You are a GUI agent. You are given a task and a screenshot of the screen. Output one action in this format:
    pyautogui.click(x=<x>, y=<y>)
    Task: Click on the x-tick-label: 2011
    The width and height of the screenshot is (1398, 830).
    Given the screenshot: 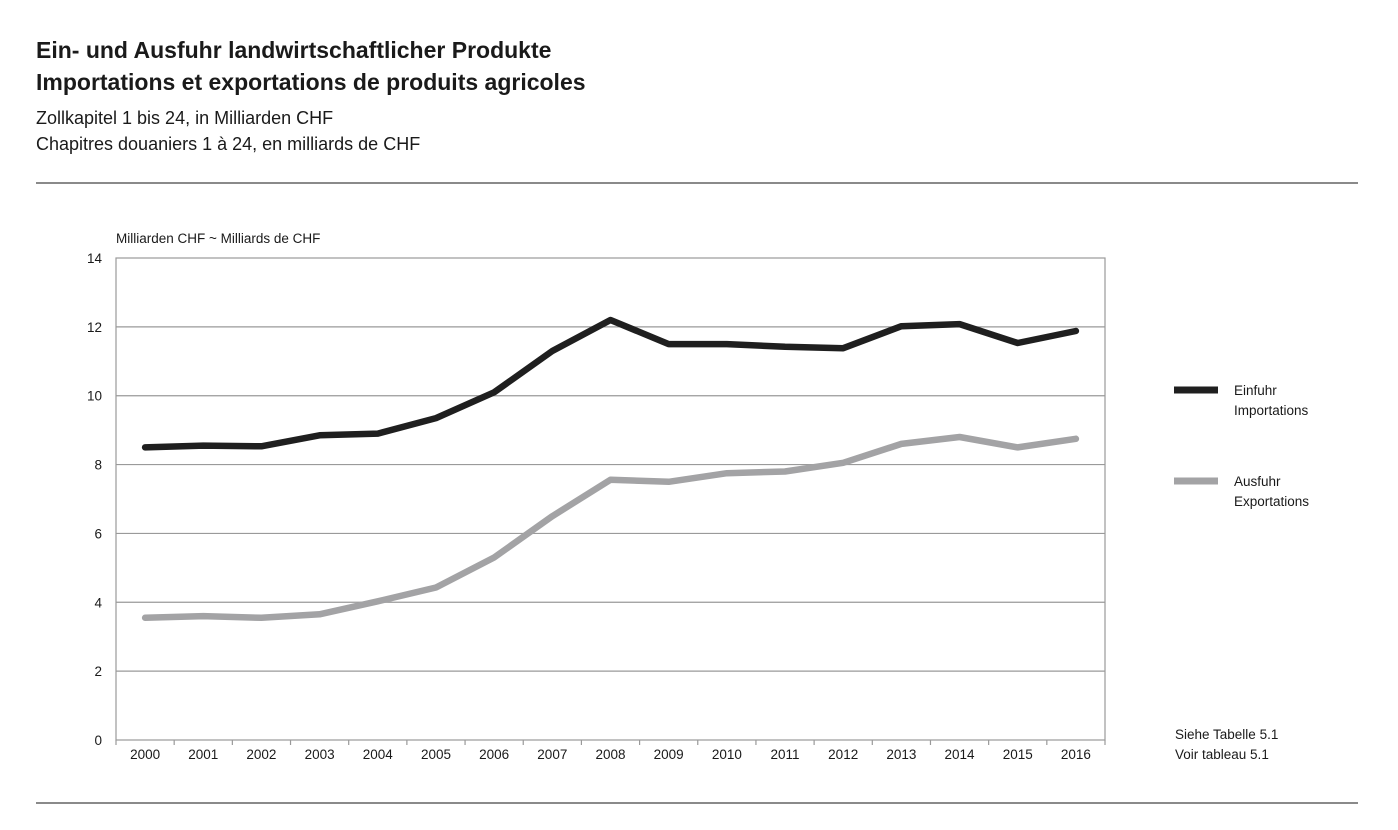 What is the action you would take?
    pyautogui.click(x=785, y=754)
    